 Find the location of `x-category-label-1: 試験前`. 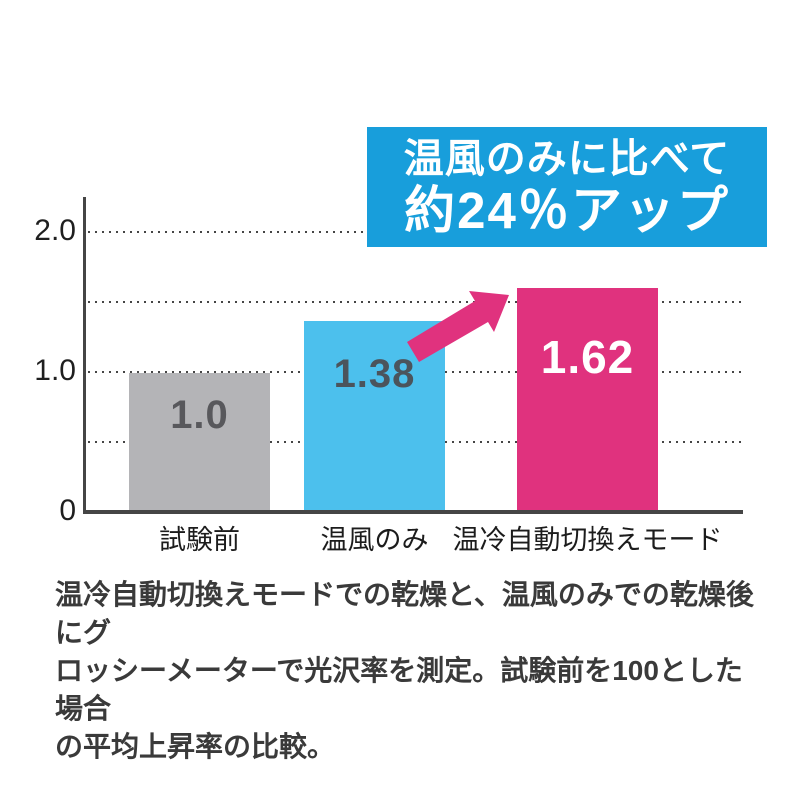

x-category-label-1: 試験前 is located at coordinates (199, 540).